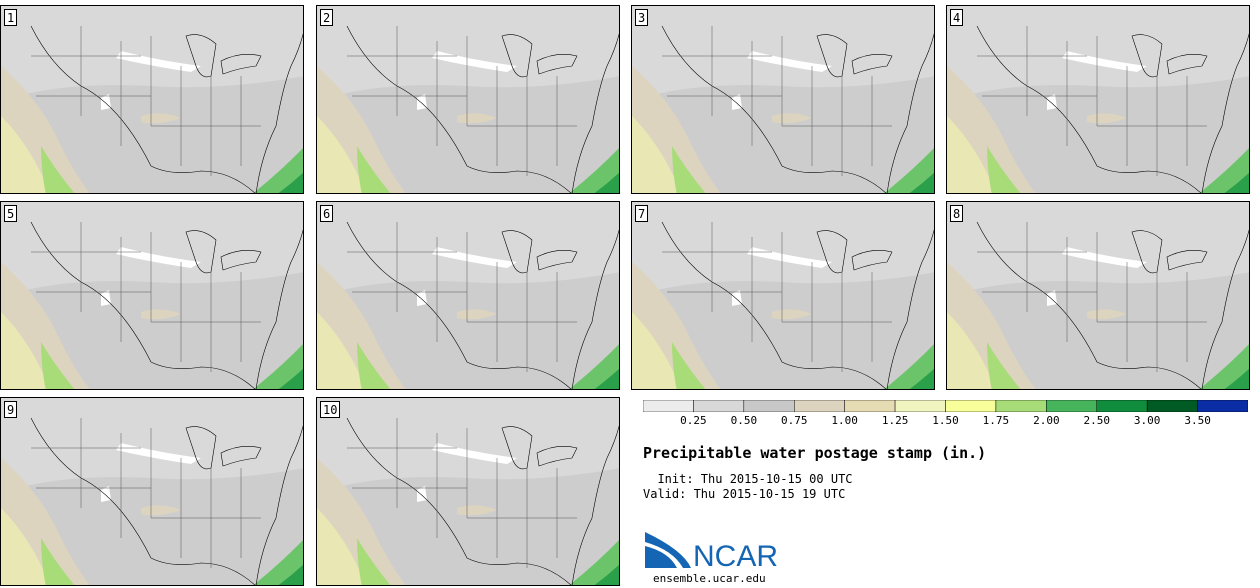 The height and width of the screenshot is (588, 1260). I want to click on colorbar-tick-label: 0.75, so click(794, 420).